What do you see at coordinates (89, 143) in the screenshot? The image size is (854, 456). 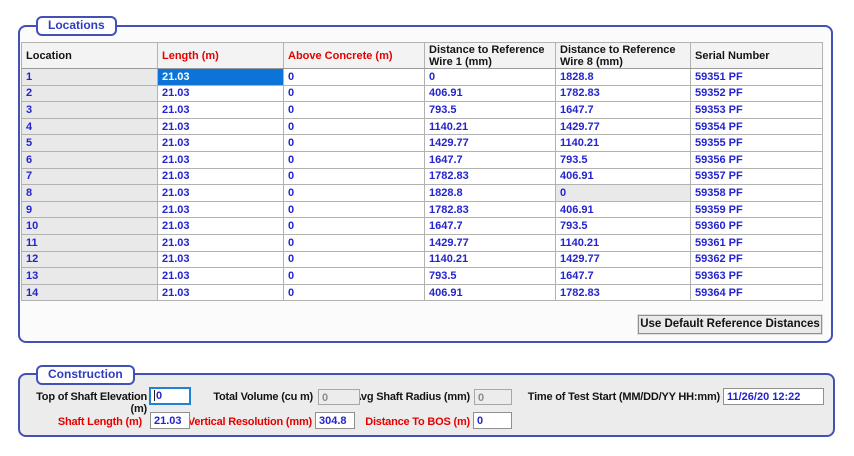 I see `row-label-cell: 5` at bounding box center [89, 143].